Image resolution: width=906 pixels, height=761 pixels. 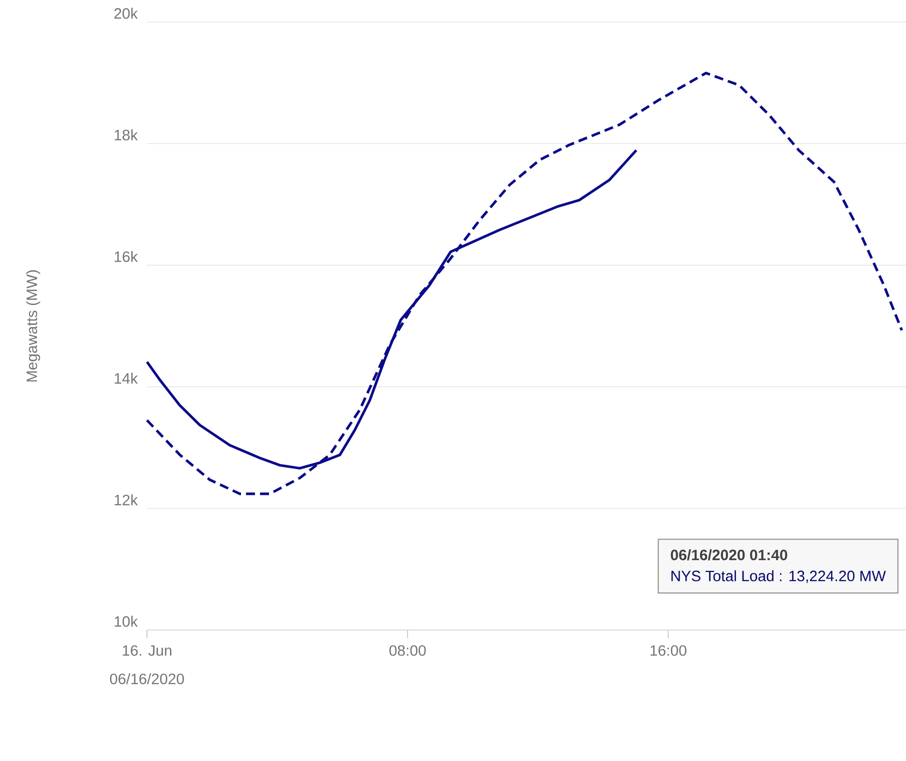 I want to click on x-tick-label: 16:00, so click(x=668, y=650).